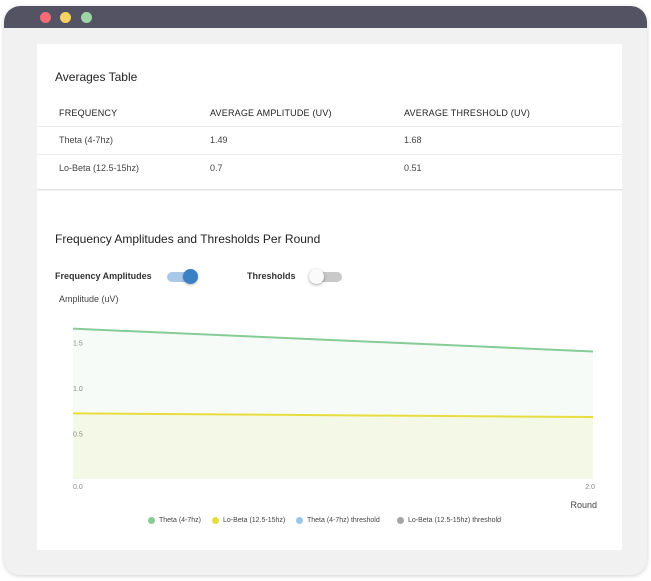  What do you see at coordinates (96, 77) in the screenshot?
I see `averages-table-title: Averages Table` at bounding box center [96, 77].